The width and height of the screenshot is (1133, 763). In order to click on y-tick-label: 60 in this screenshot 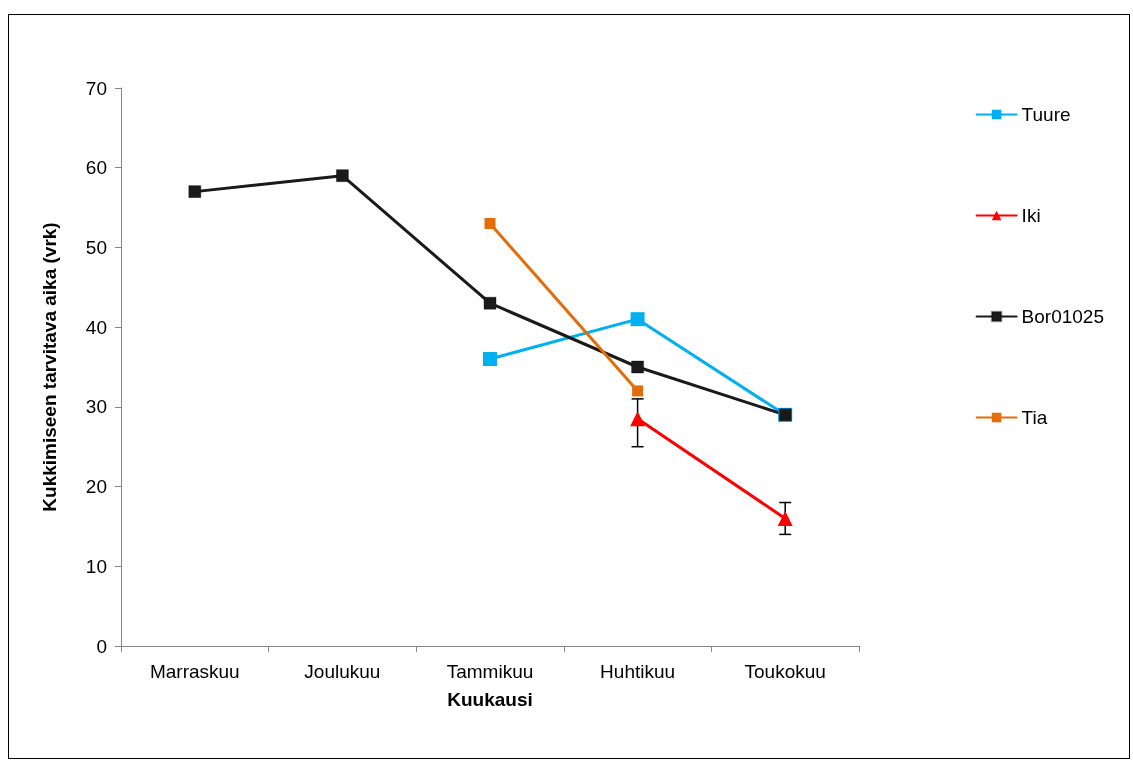, I will do `click(96, 168)`.